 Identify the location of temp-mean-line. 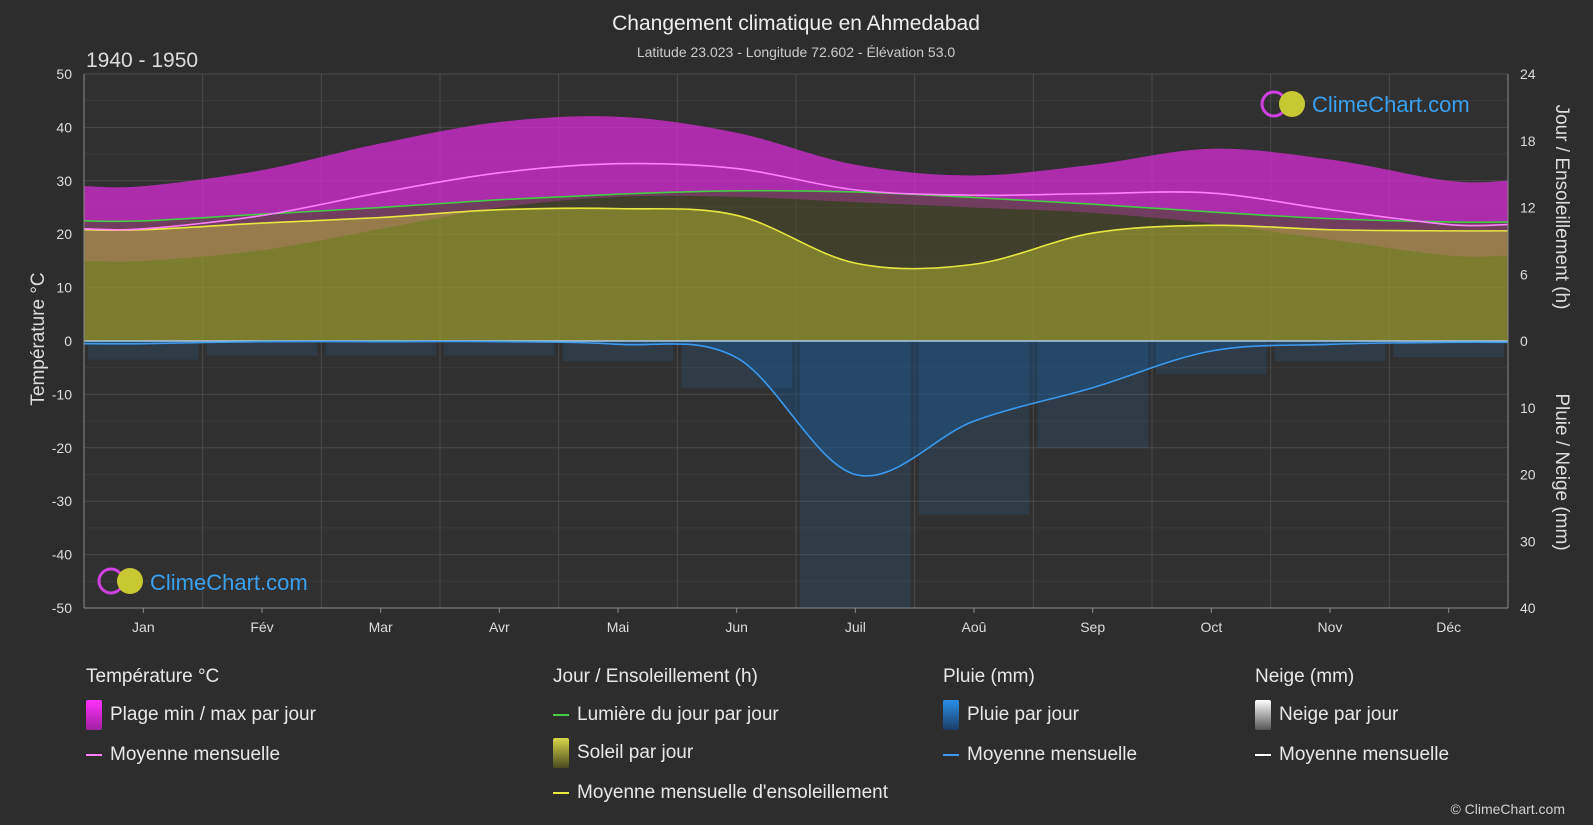
(796, 196).